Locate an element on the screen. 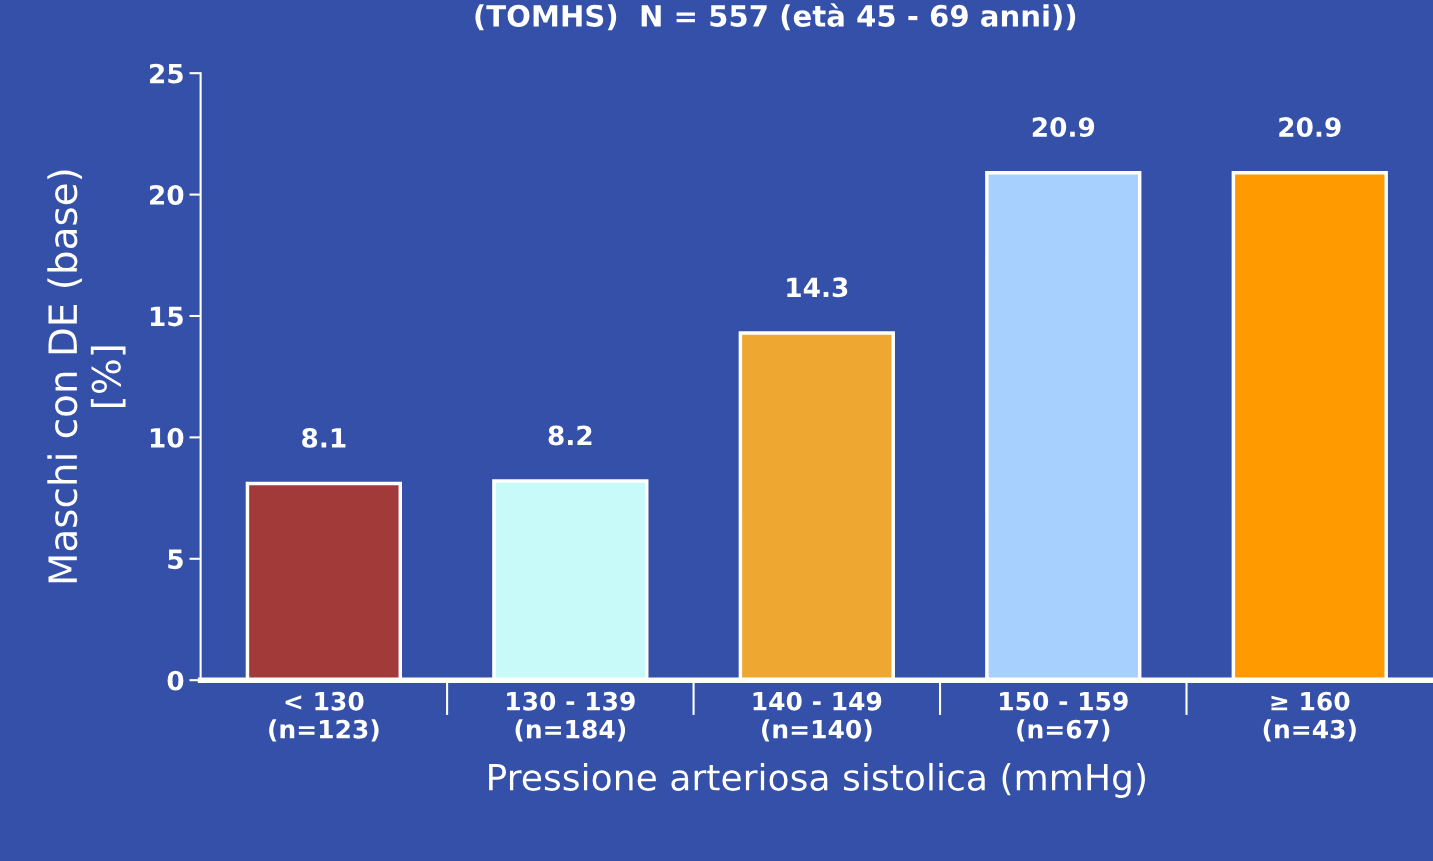  y-axis-title: Maschi con DE (base) [%] is located at coordinates (86, 376).